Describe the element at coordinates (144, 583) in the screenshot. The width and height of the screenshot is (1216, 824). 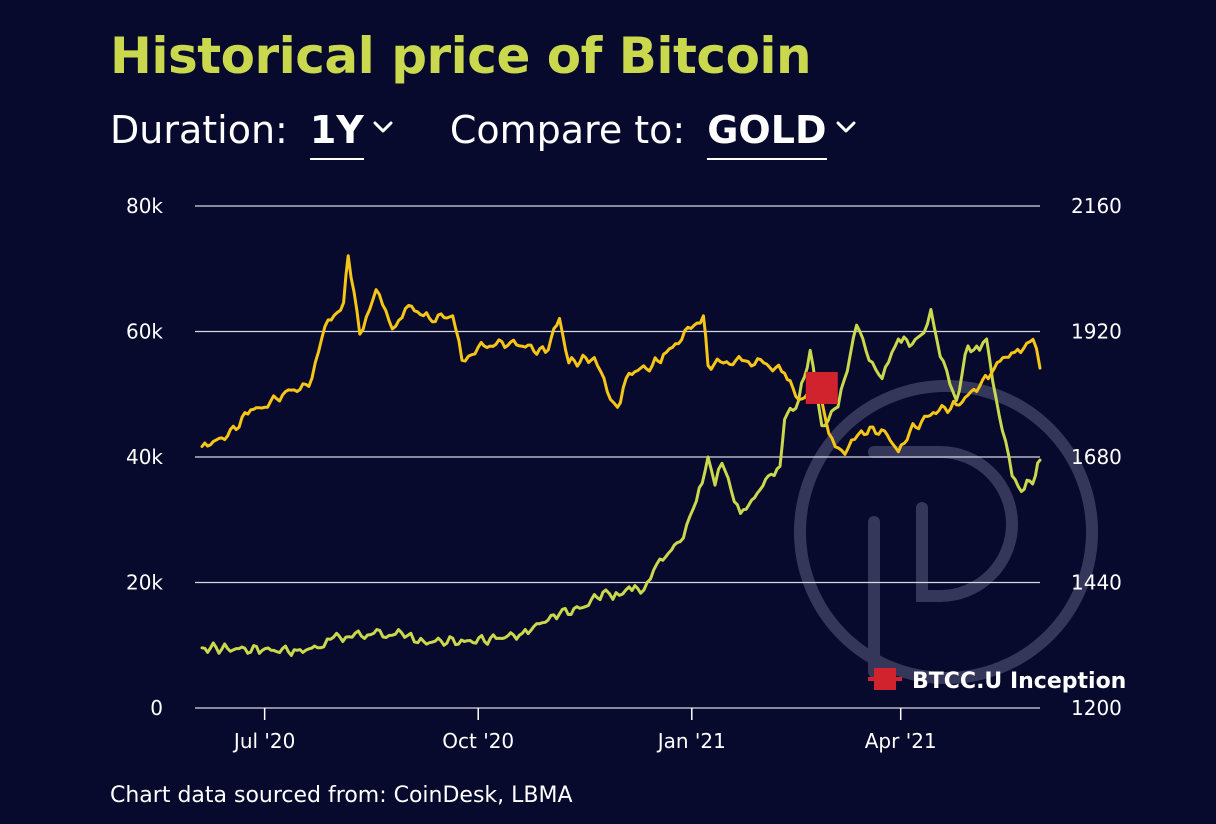
I see `y-left-tick-label: 20k` at that location.